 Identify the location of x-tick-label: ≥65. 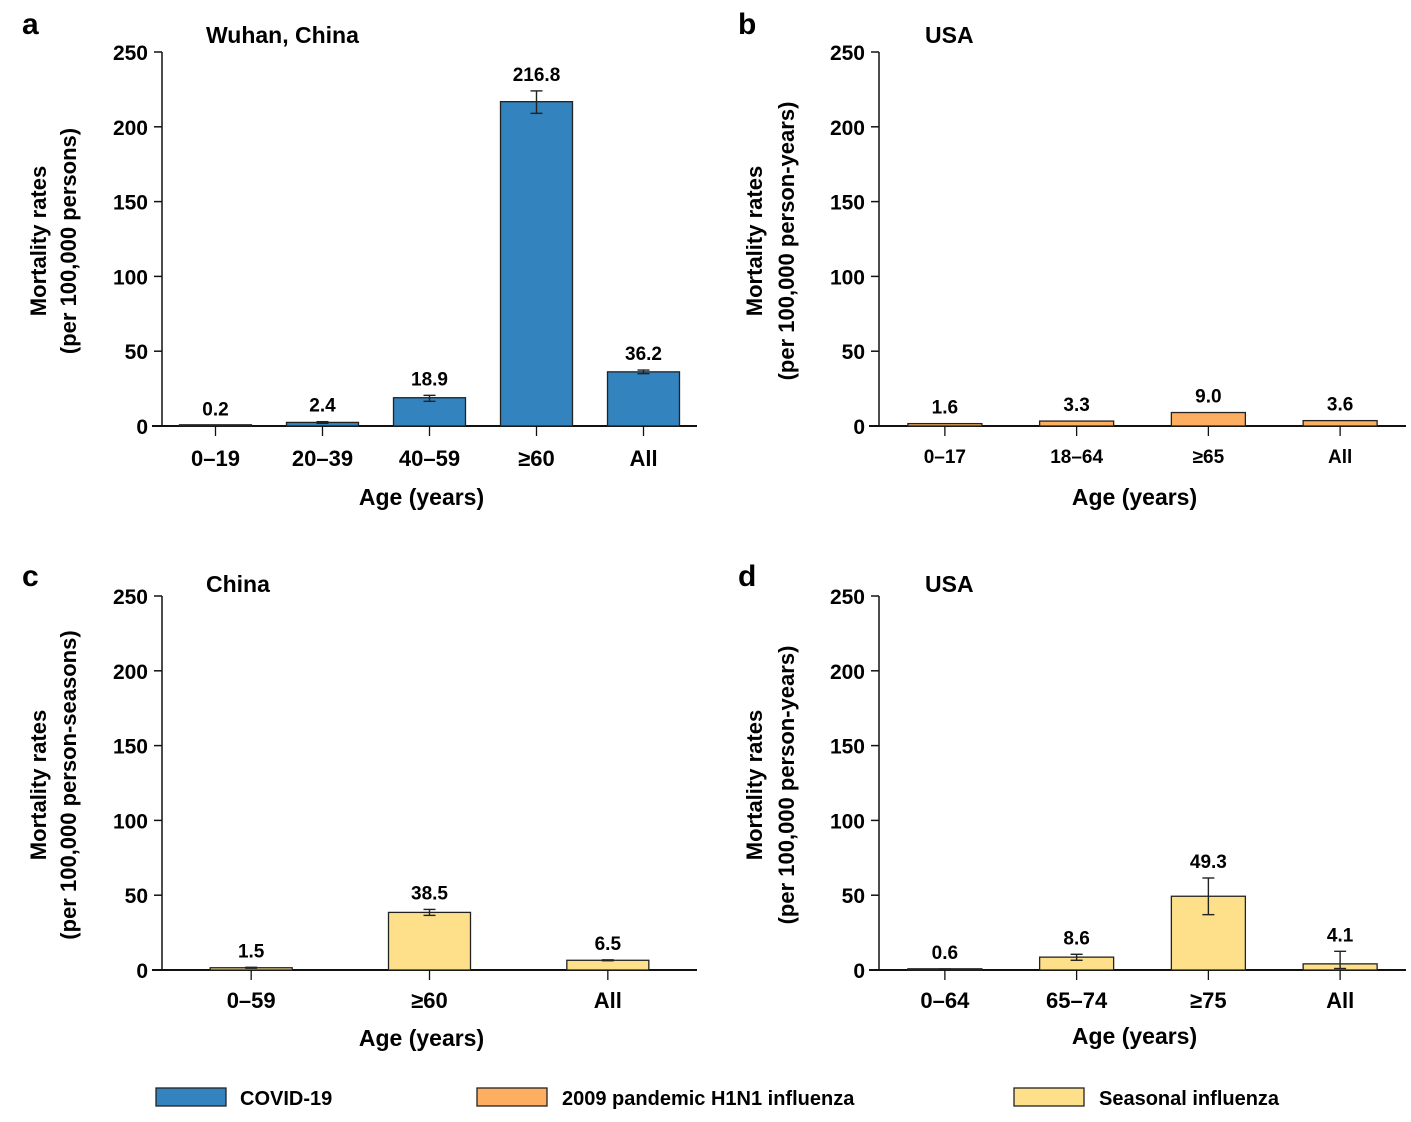
(1209, 457).